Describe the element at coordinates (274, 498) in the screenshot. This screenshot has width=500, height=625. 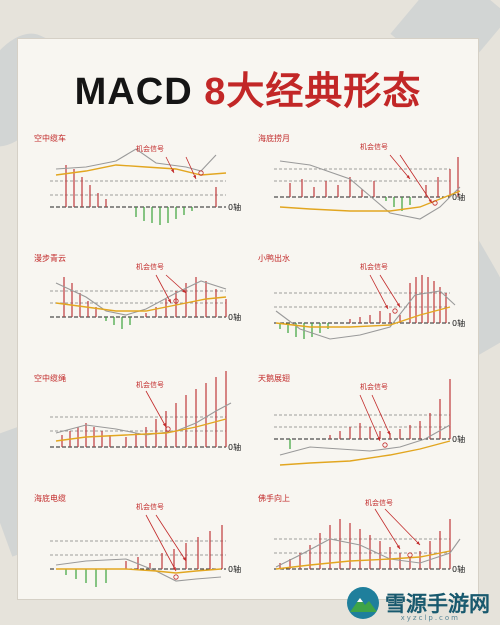
I see `pattern-name: 佛手向上` at that location.